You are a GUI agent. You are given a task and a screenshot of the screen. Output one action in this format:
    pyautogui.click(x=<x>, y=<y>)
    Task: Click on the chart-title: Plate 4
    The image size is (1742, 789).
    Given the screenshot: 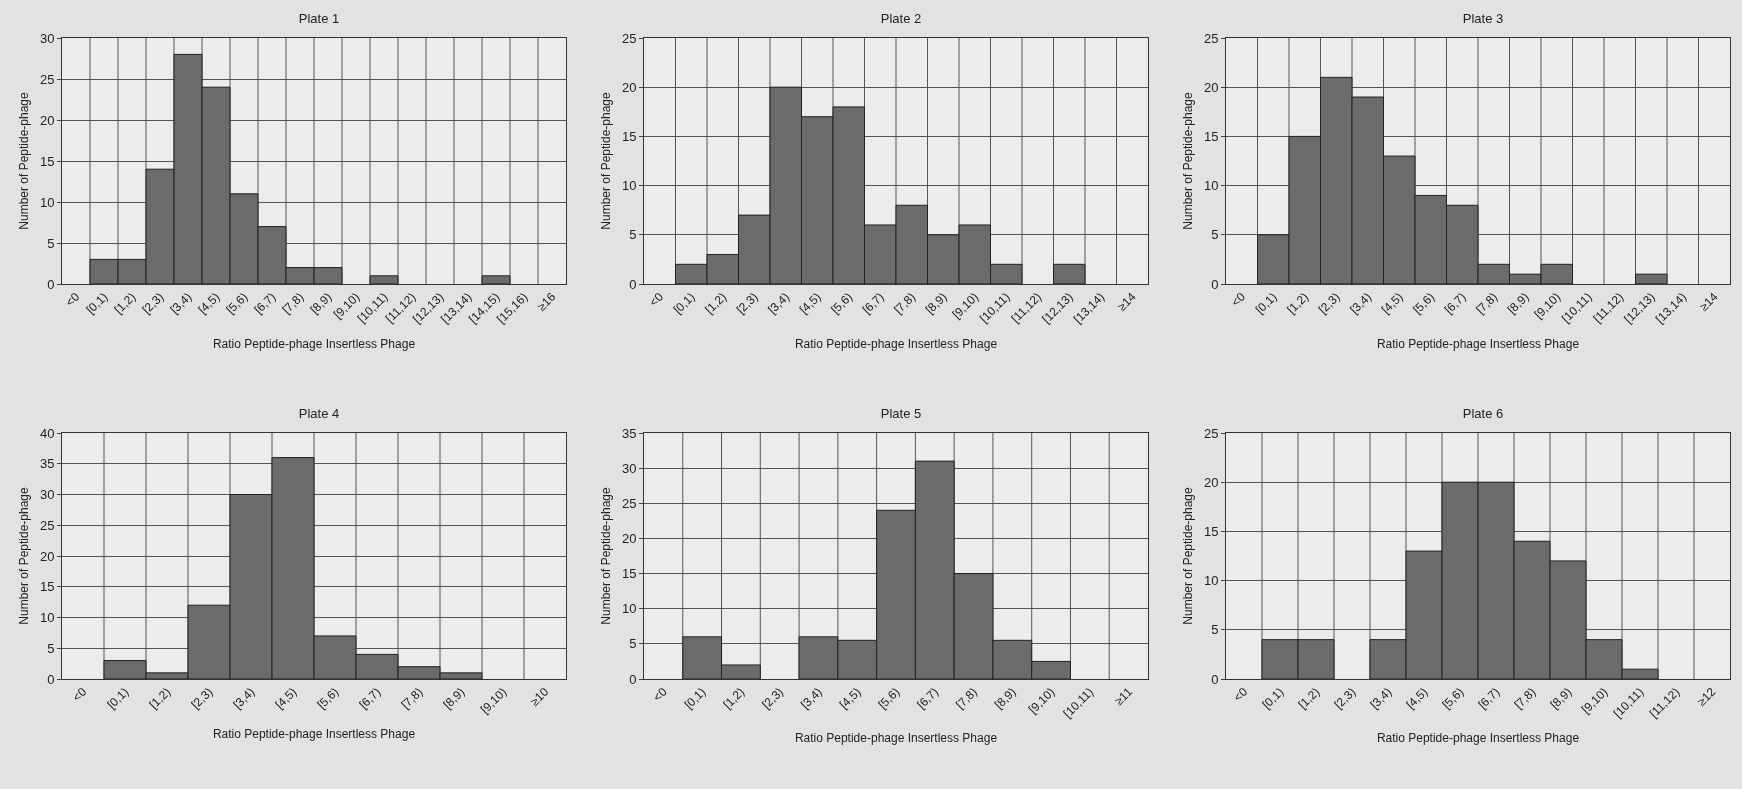 What is the action you would take?
    pyautogui.click(x=319, y=413)
    